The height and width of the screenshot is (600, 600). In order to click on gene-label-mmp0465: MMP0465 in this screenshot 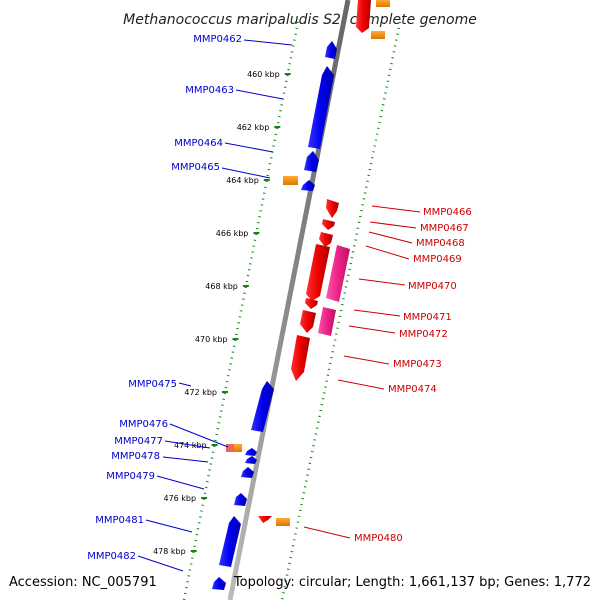, I will do `click(195, 167)`.